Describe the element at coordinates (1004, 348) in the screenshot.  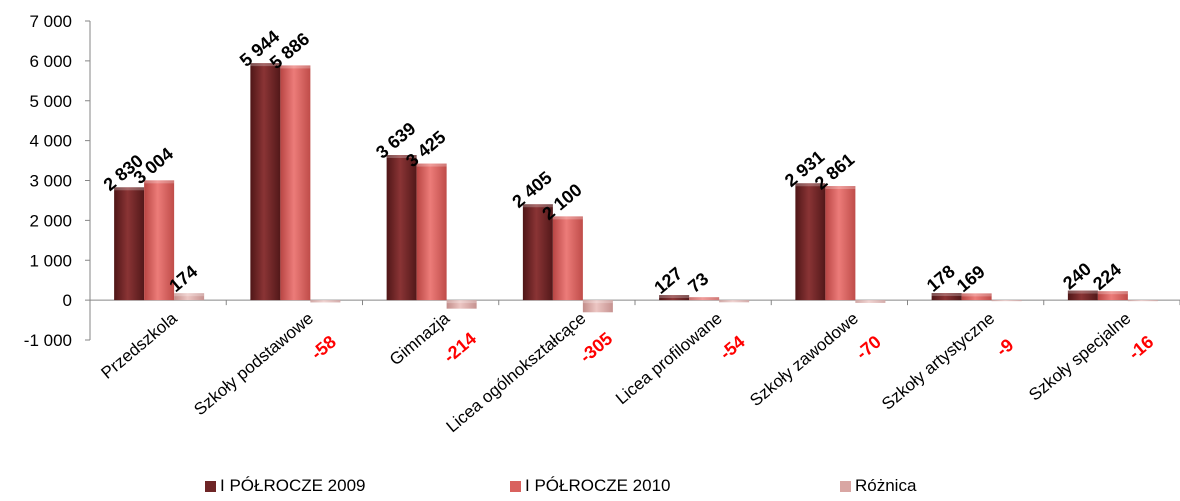
I see `data-label: -9` at that location.